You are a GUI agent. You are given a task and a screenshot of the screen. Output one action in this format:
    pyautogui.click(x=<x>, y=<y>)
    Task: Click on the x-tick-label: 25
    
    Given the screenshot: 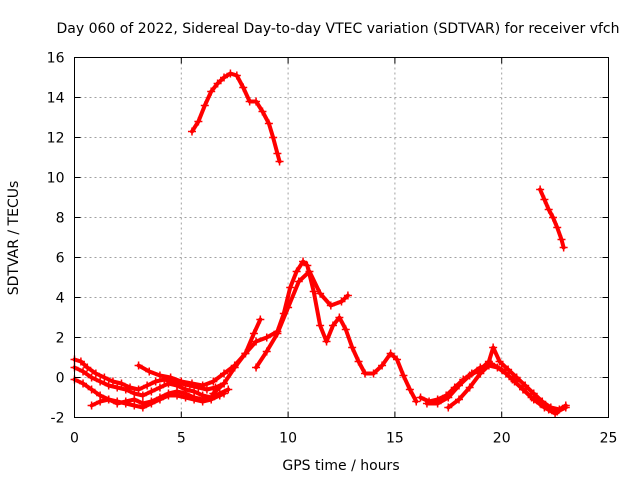 What is the action you would take?
    pyautogui.click(x=609, y=439)
    